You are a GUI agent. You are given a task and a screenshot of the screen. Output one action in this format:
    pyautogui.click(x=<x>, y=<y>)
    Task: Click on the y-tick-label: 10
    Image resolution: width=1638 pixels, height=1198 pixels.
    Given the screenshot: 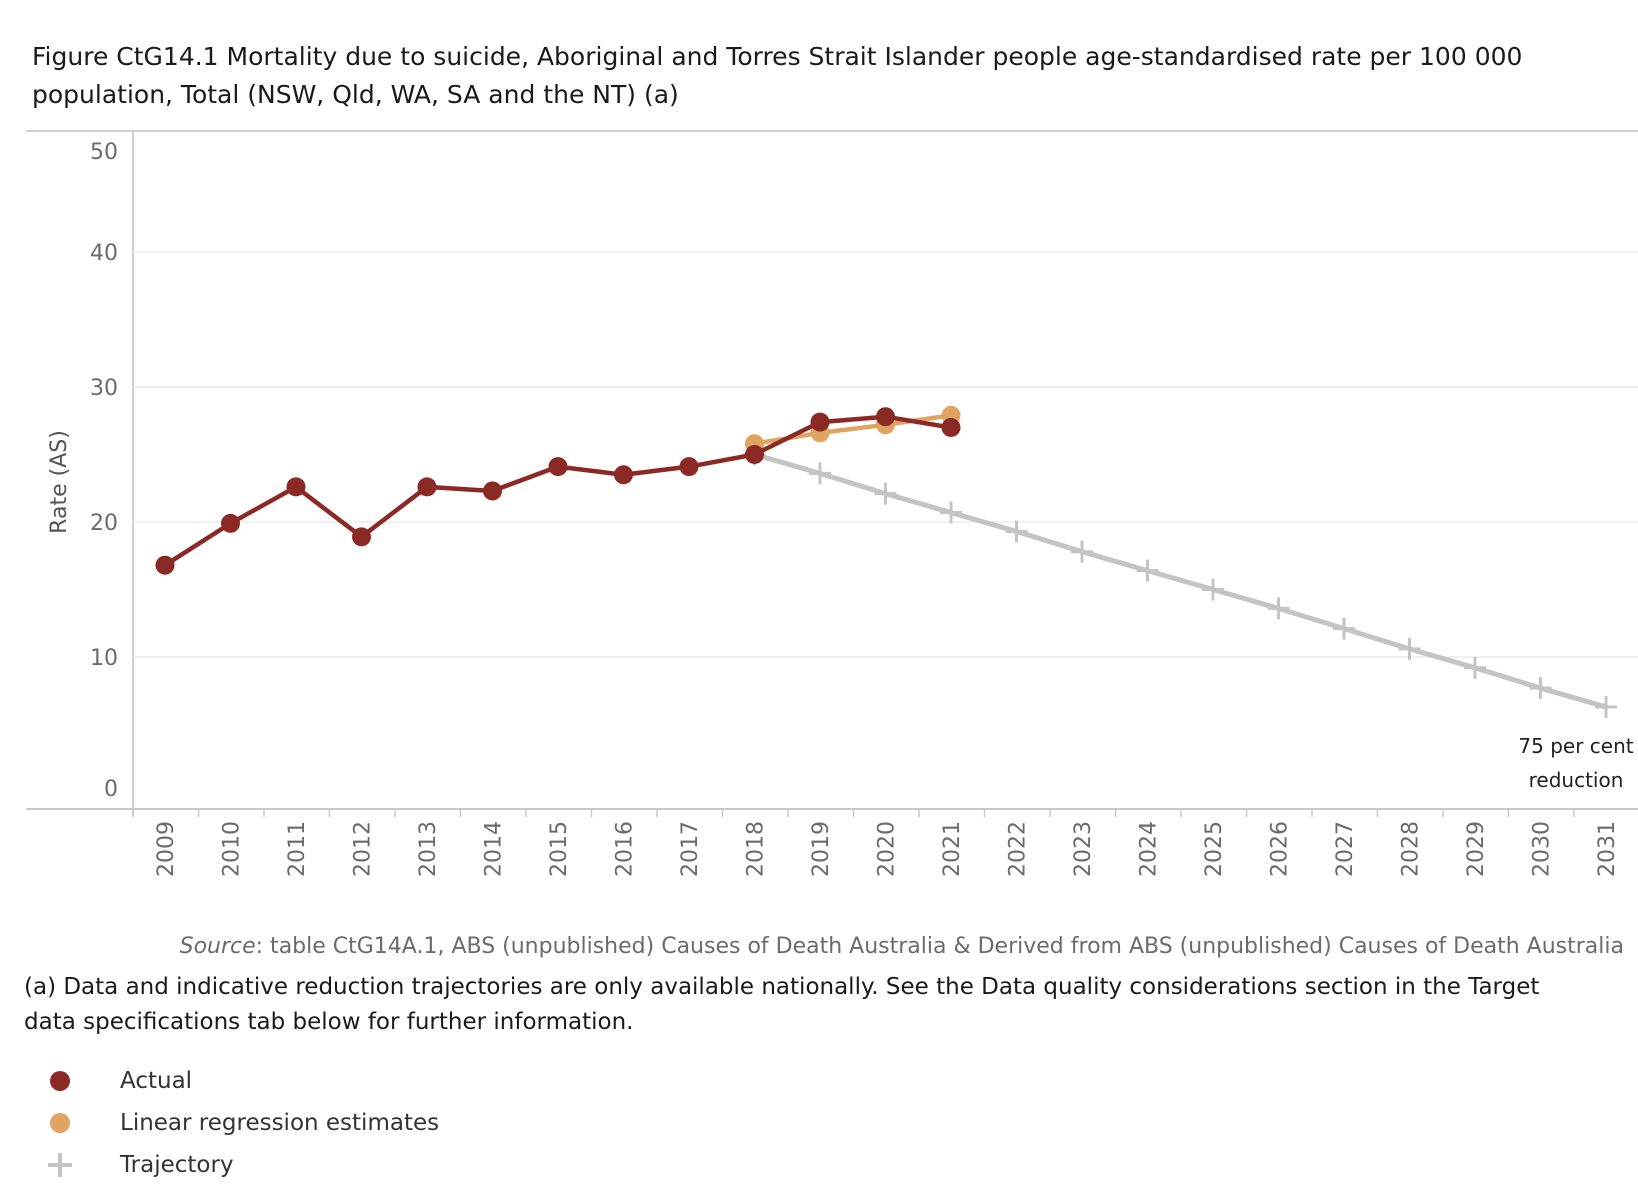 What is the action you would take?
    pyautogui.click(x=104, y=658)
    